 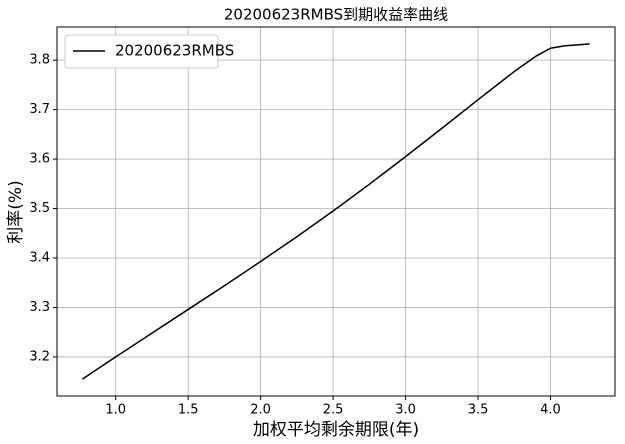 I want to click on y-tick-label: 3.3, so click(x=39, y=307).